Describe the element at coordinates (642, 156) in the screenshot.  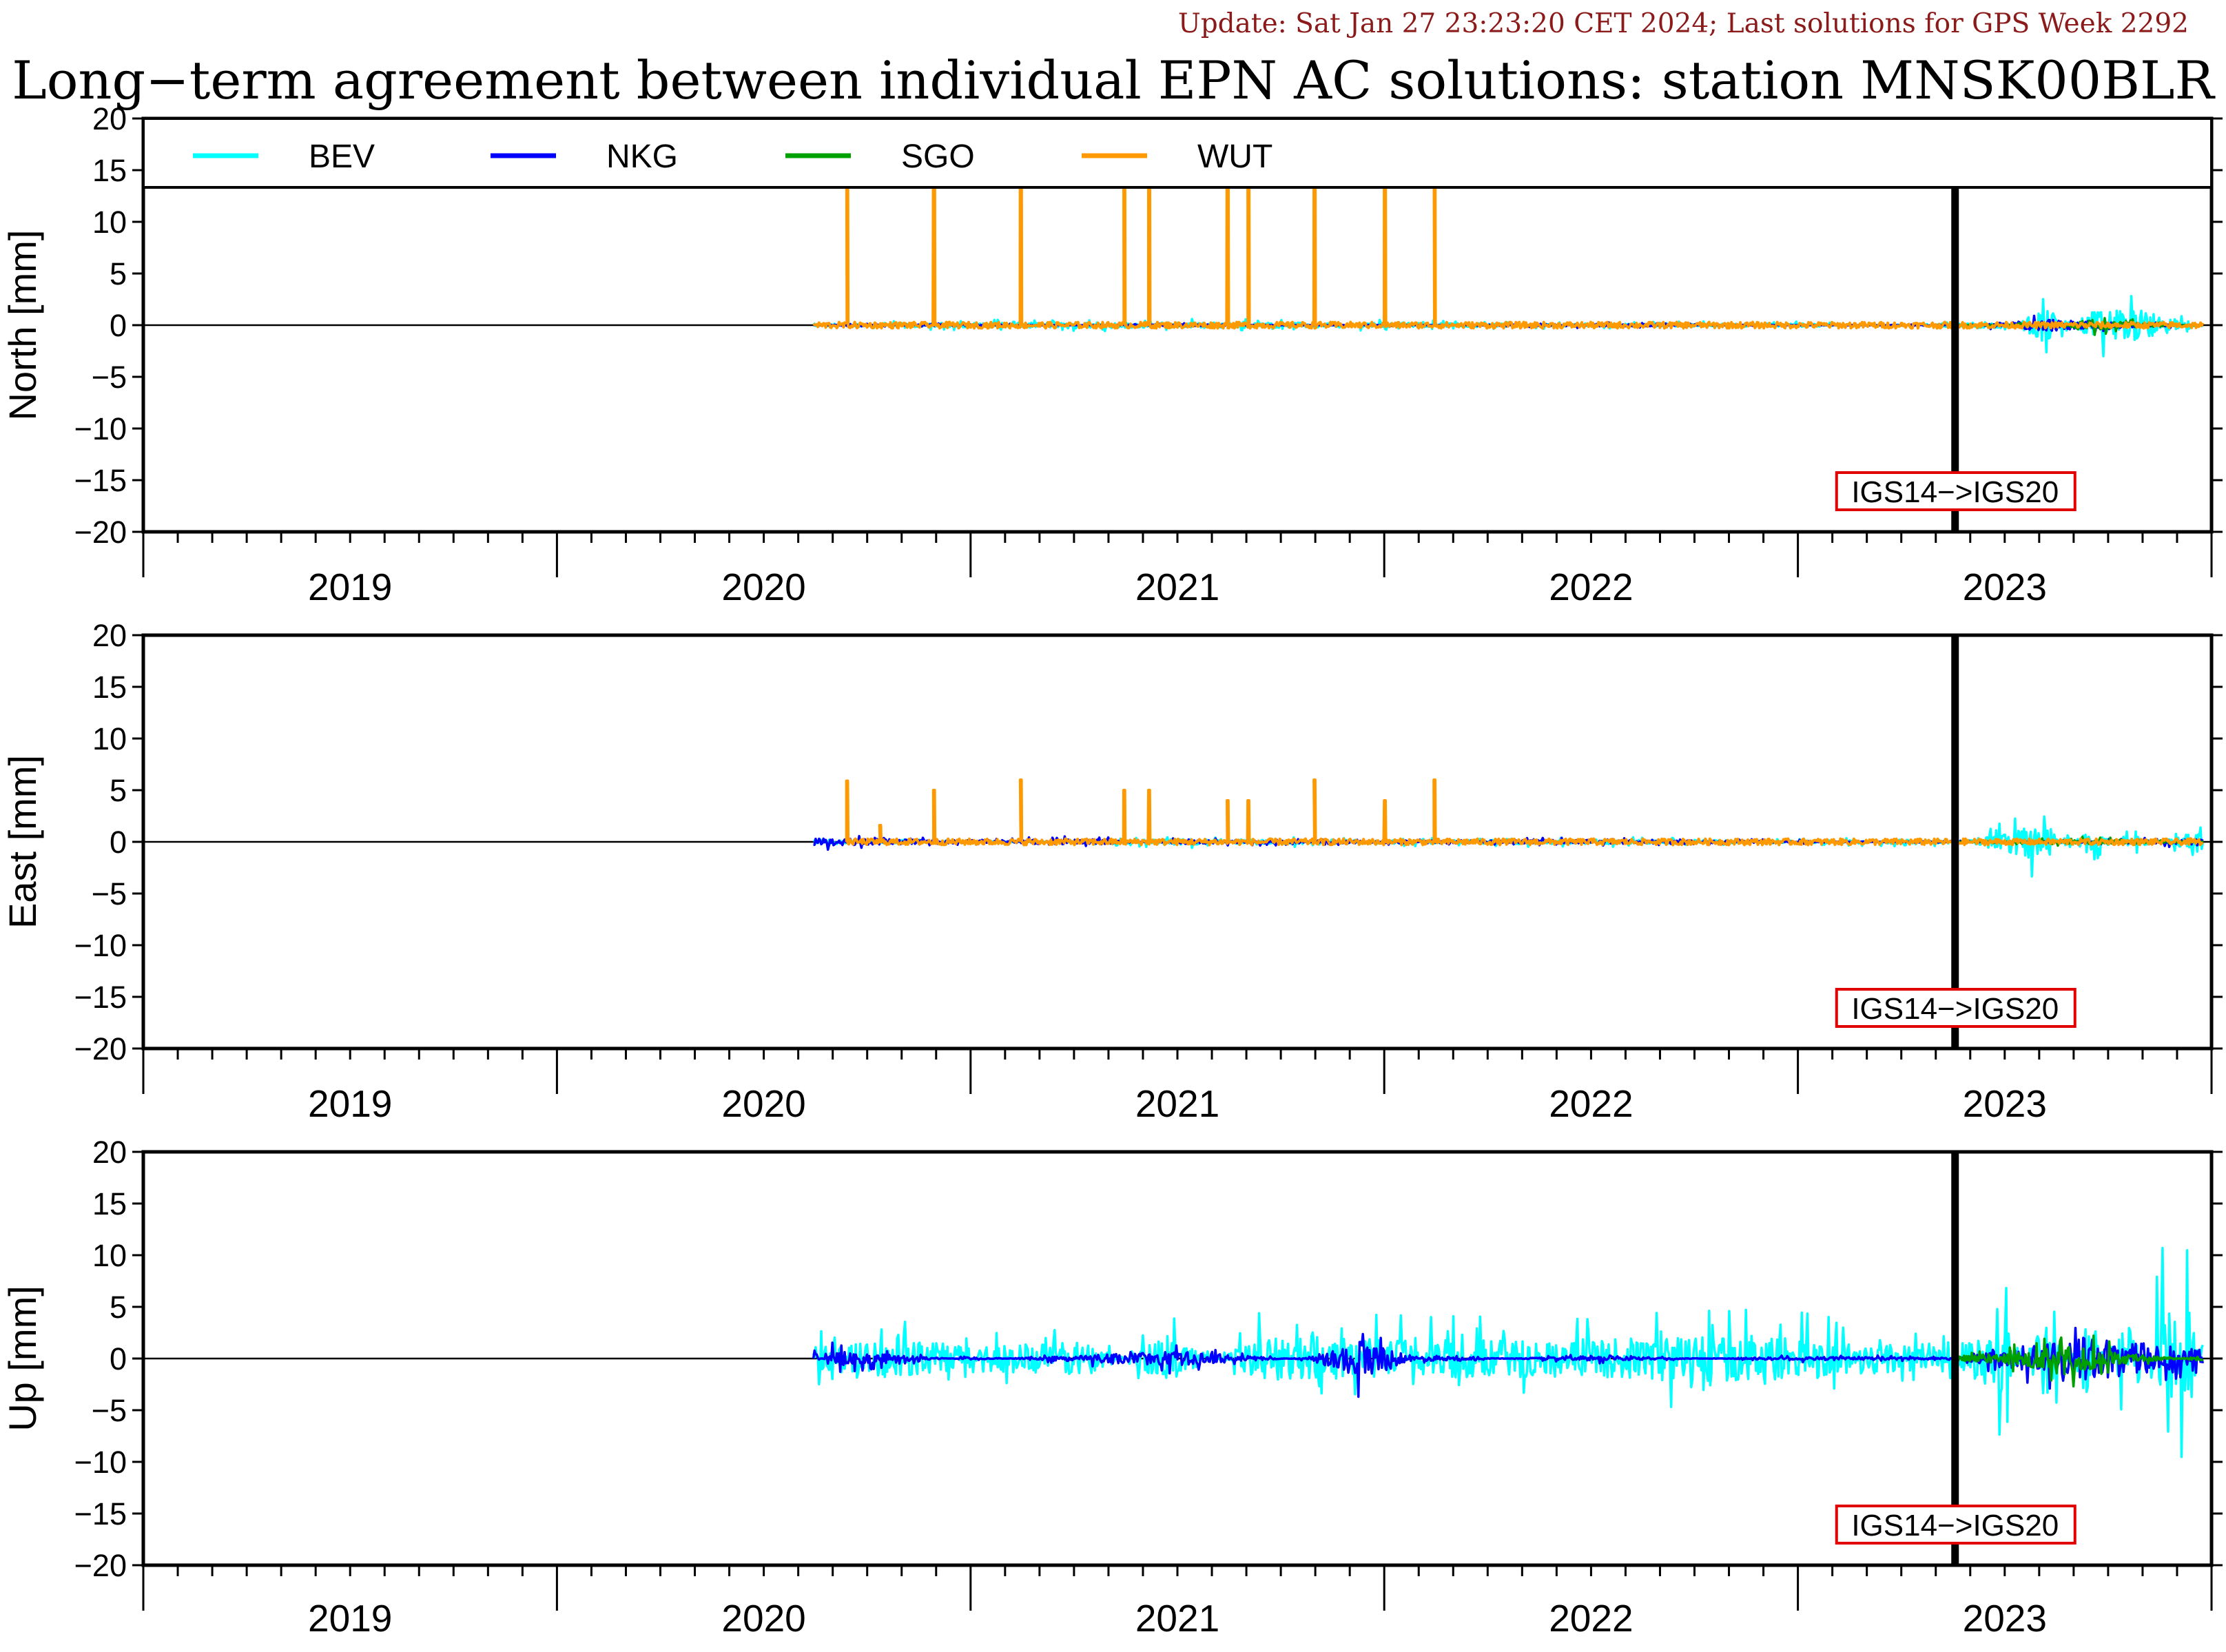
I see `legend-label-nkg: NKG` at that location.